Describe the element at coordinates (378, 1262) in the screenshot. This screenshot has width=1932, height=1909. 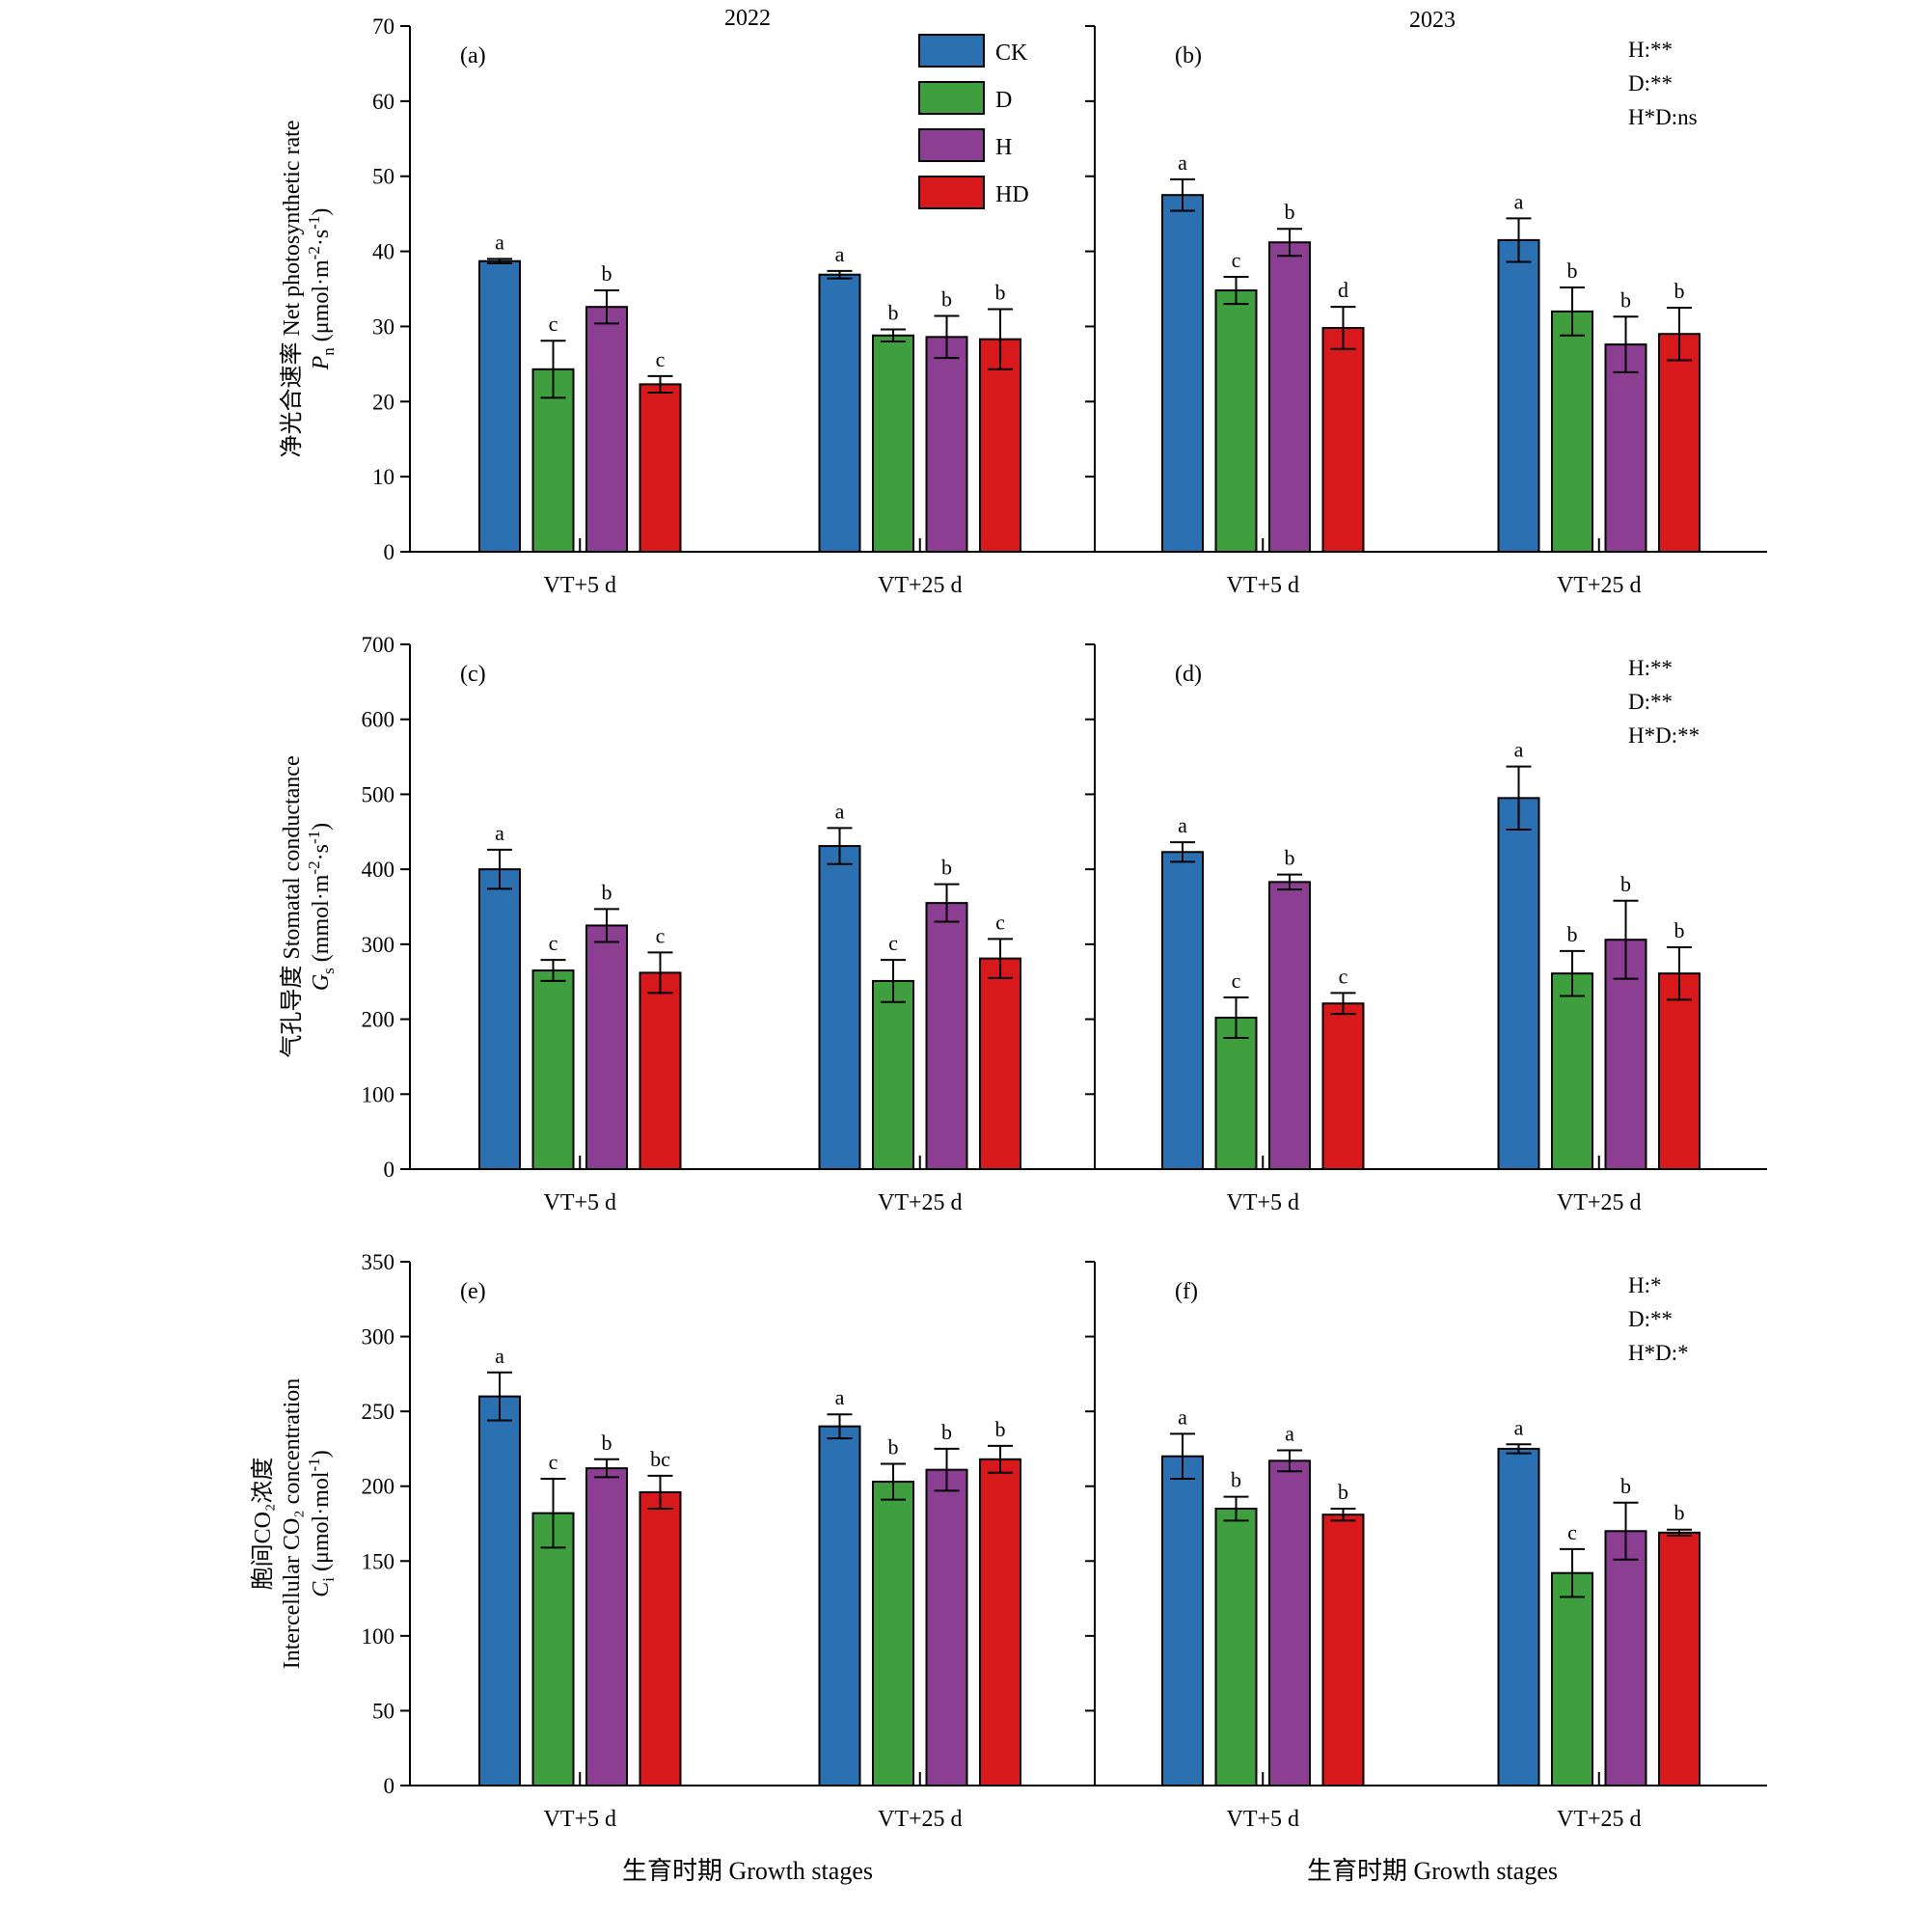
I see `y-tick-label: 350` at that location.